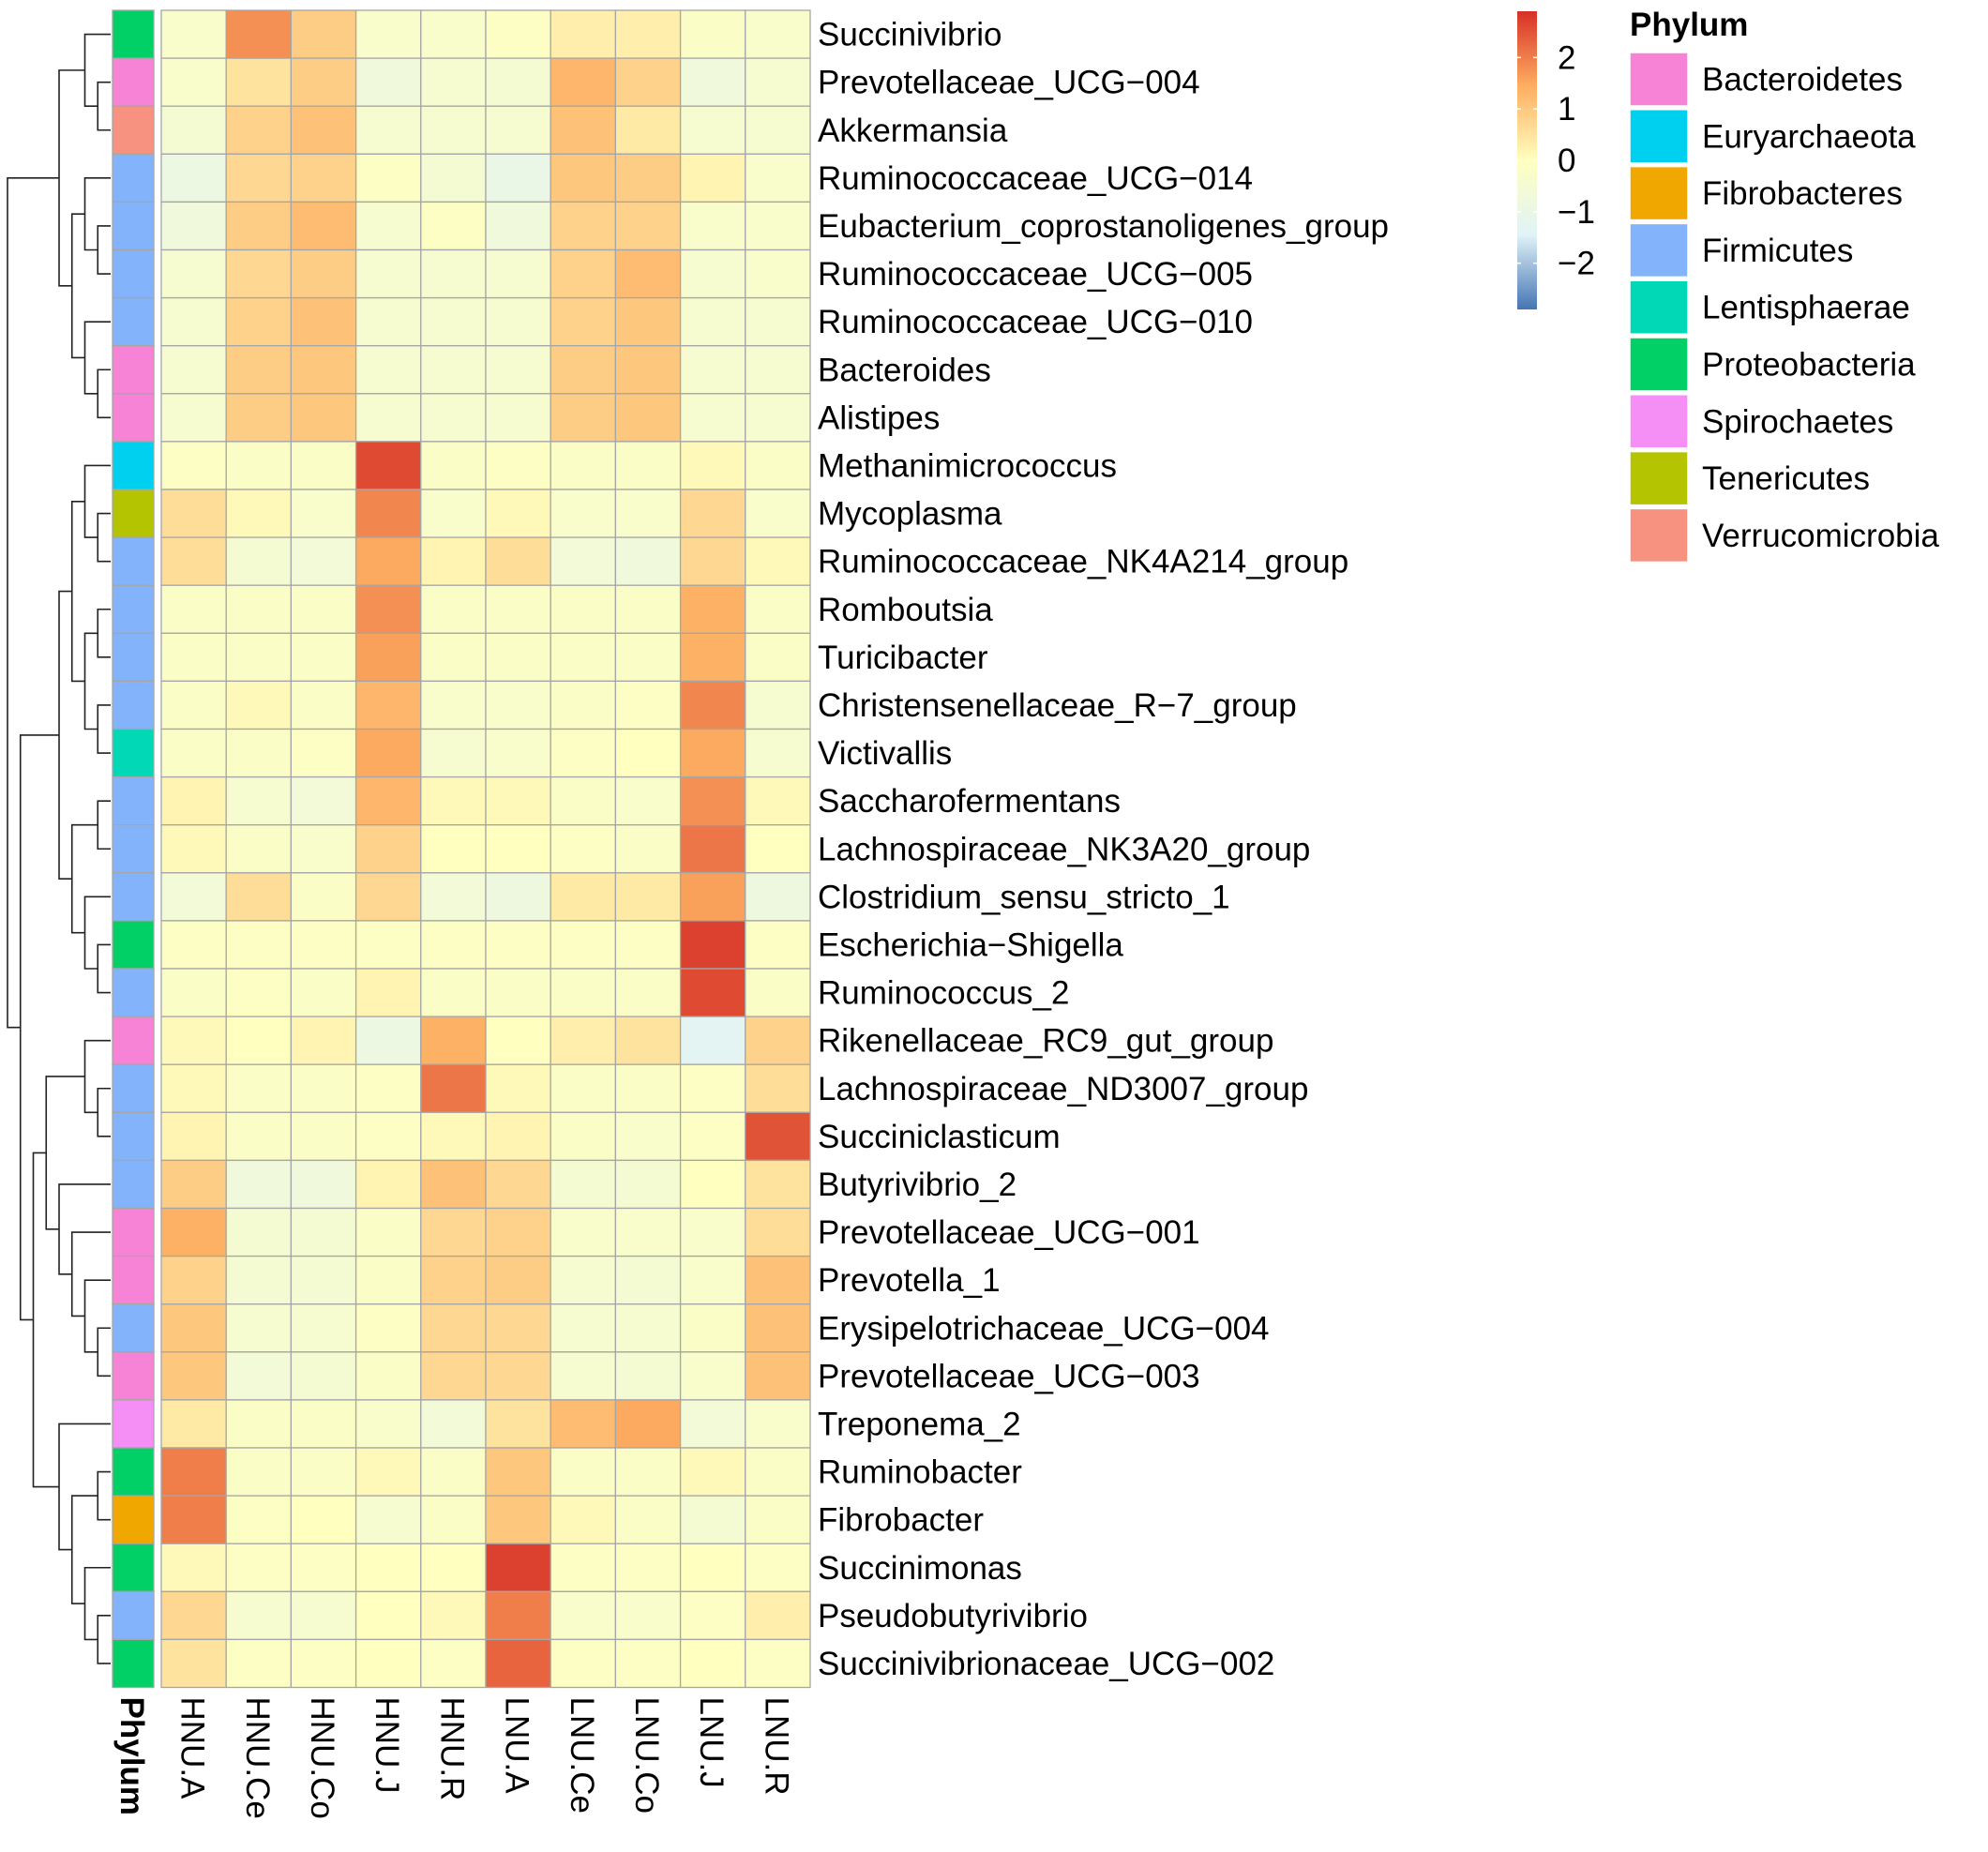 The height and width of the screenshot is (1852, 1988). Describe the element at coordinates (1786, 478) in the screenshot. I see `phylum-legend-label: Tenericutes` at that location.